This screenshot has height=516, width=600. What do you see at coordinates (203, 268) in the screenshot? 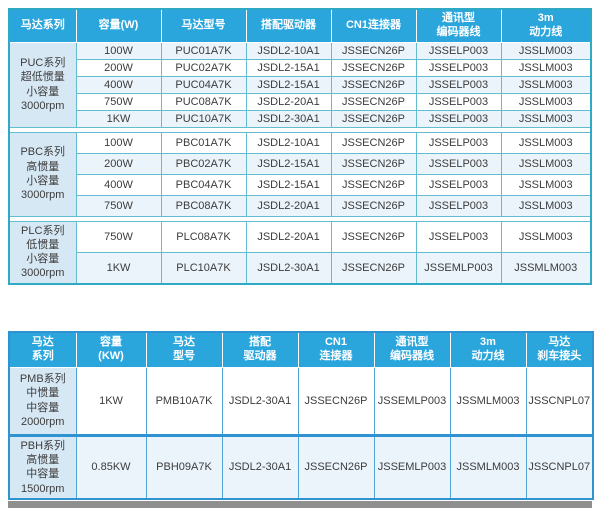
I see `spec-cell: PLC10A7K` at bounding box center [203, 268].